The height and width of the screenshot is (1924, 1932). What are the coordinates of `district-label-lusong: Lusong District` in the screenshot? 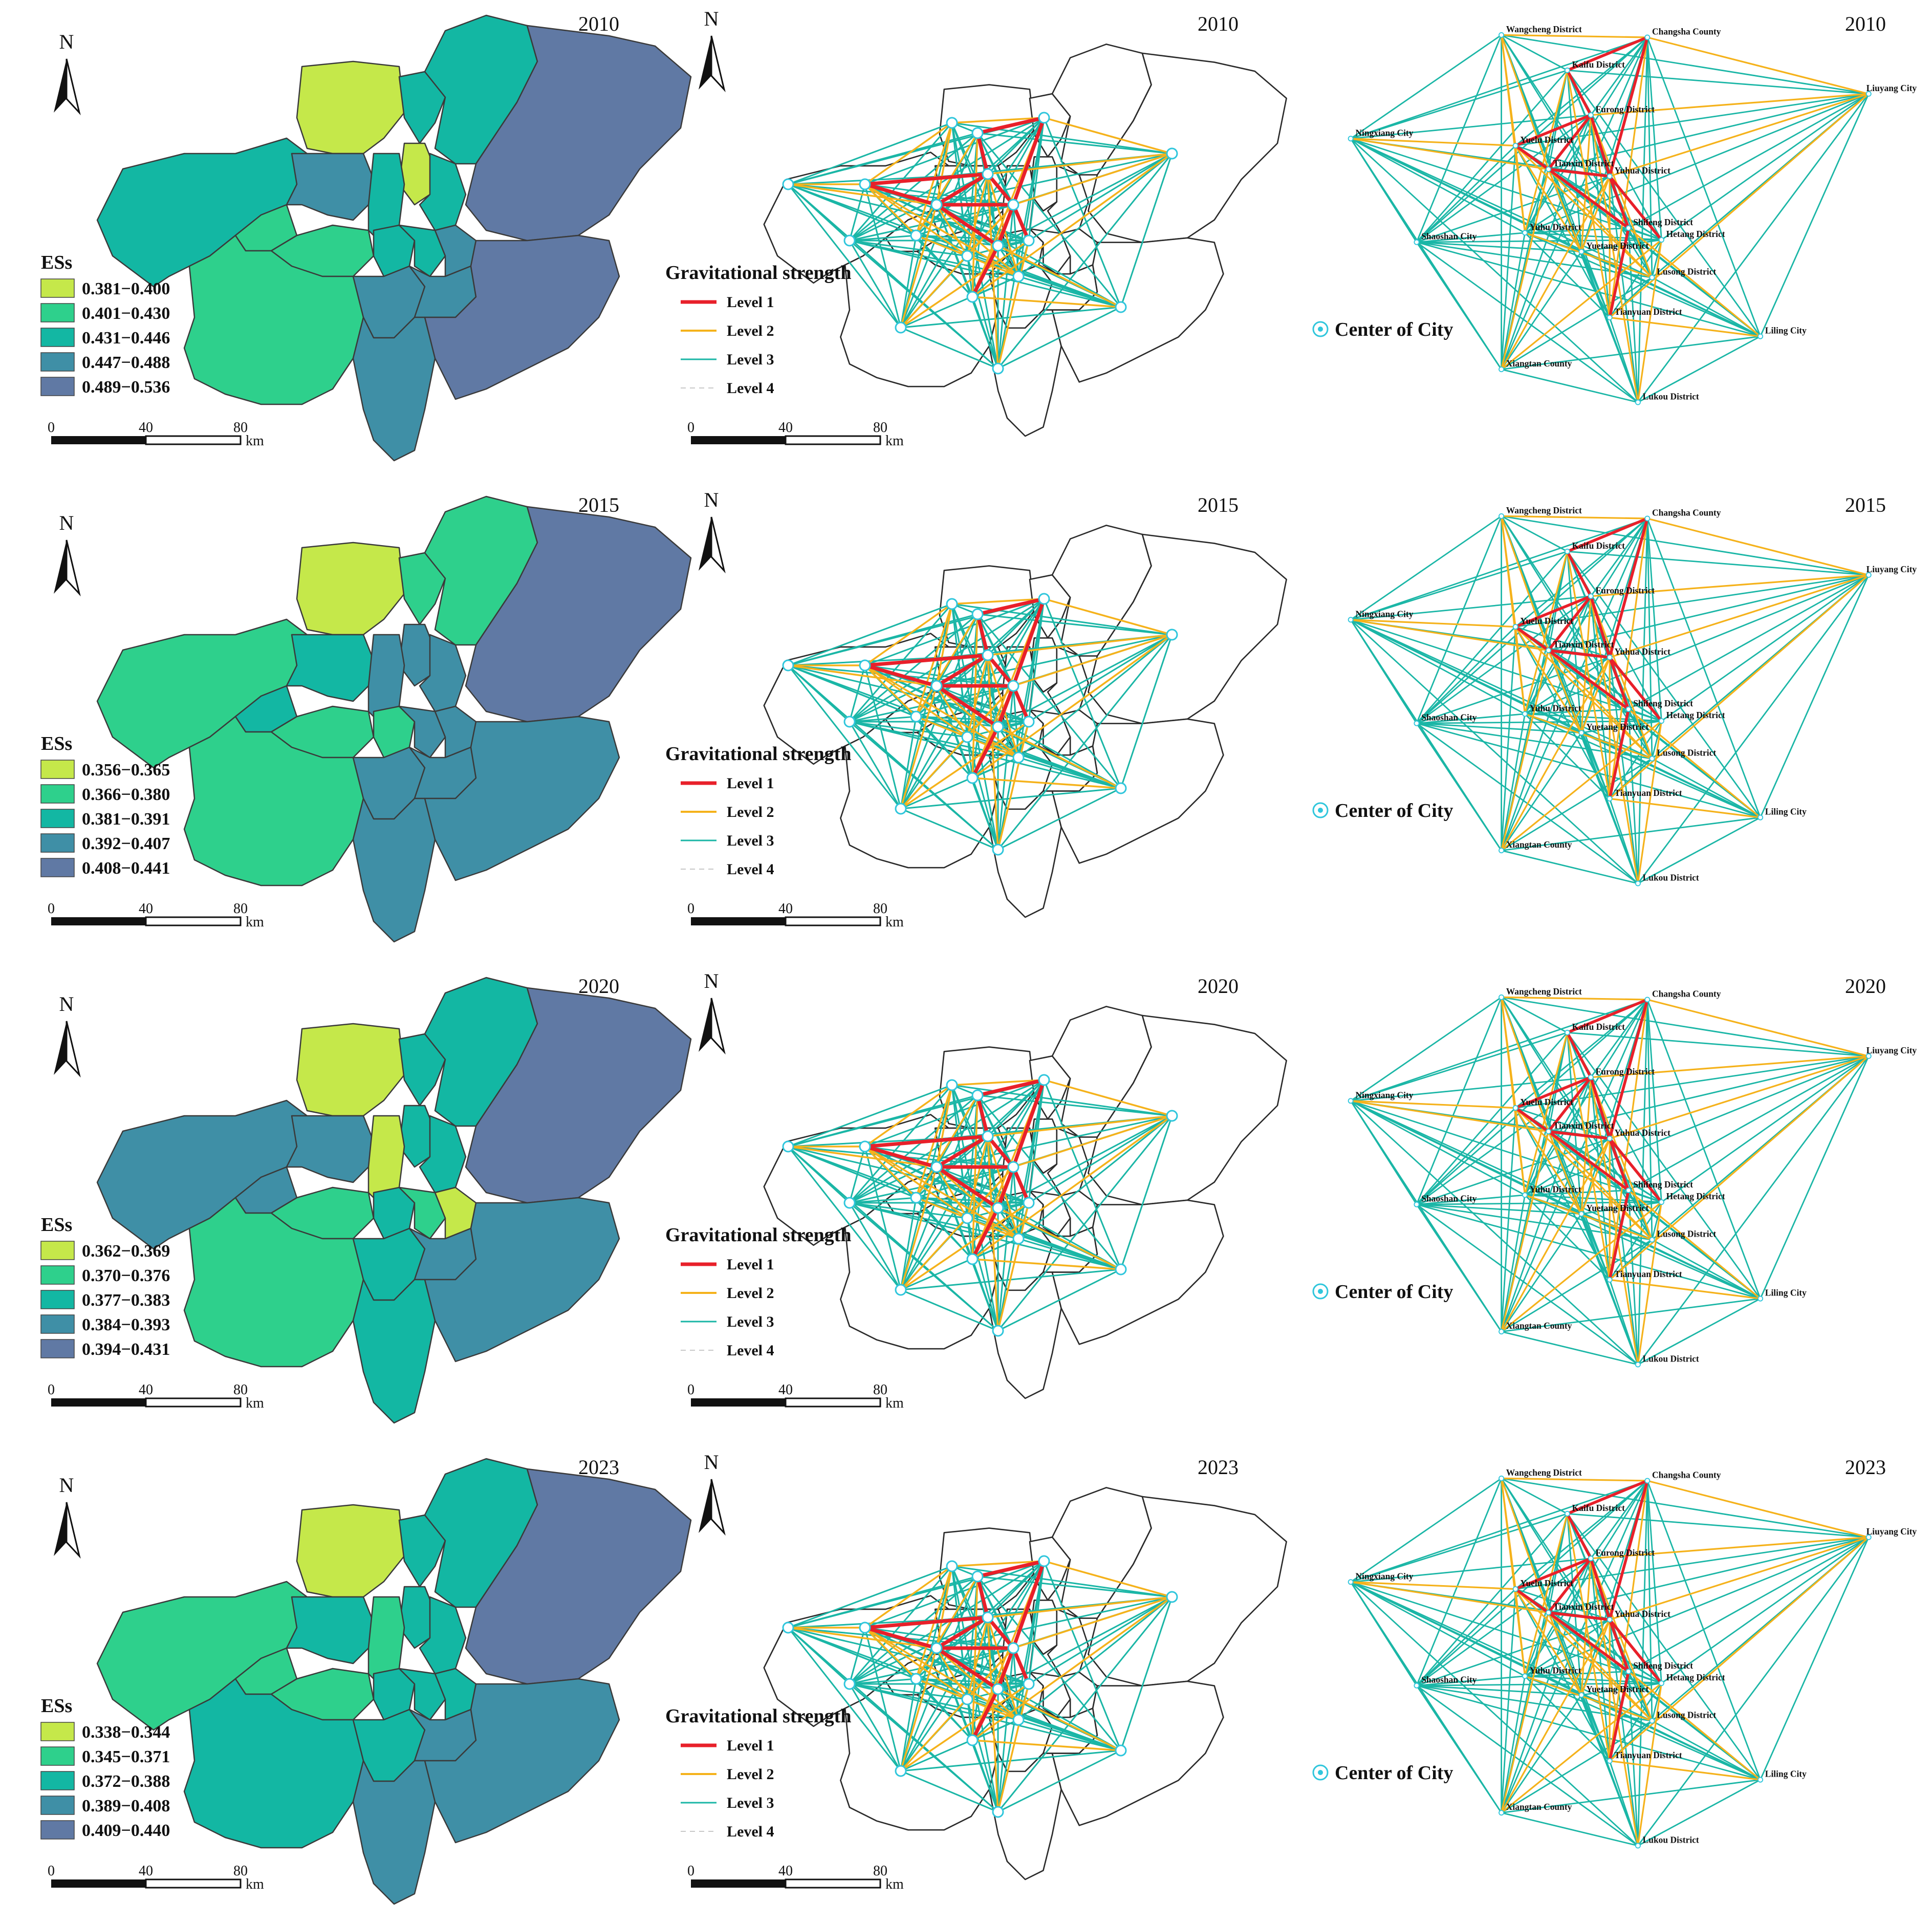 It's located at (1686, 272).